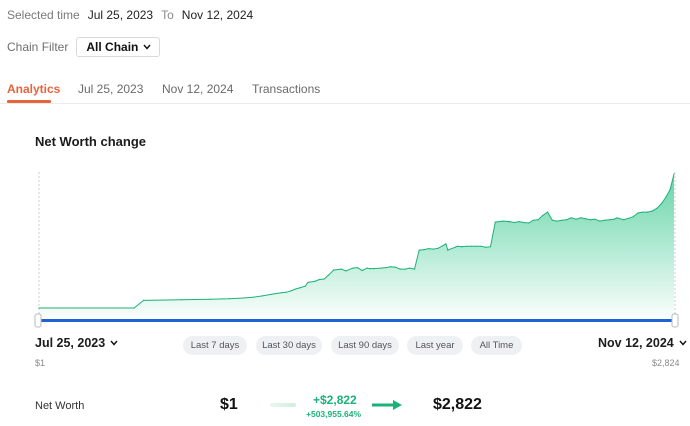  Describe the element at coordinates (215, 345) in the screenshot. I see `range-last-7-days-button: Last 7 days` at that location.